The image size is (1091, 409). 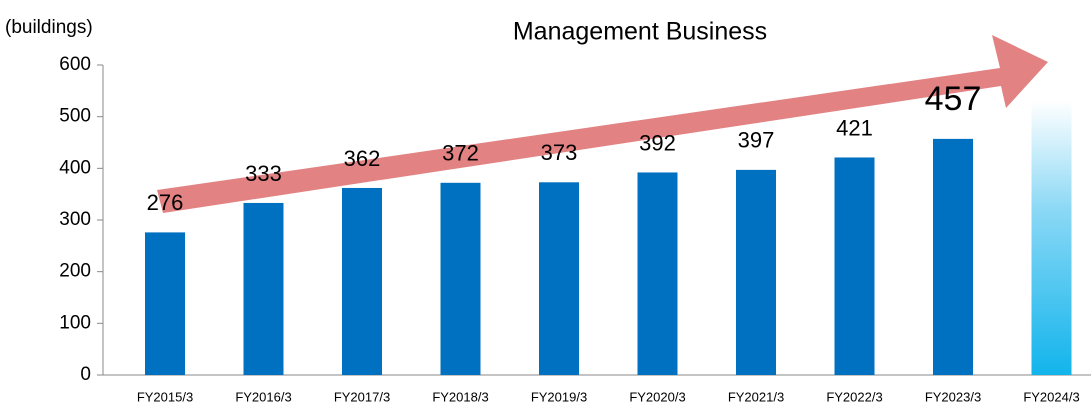 What do you see at coordinates (953, 99) in the screenshot?
I see `value-label: 457` at bounding box center [953, 99].